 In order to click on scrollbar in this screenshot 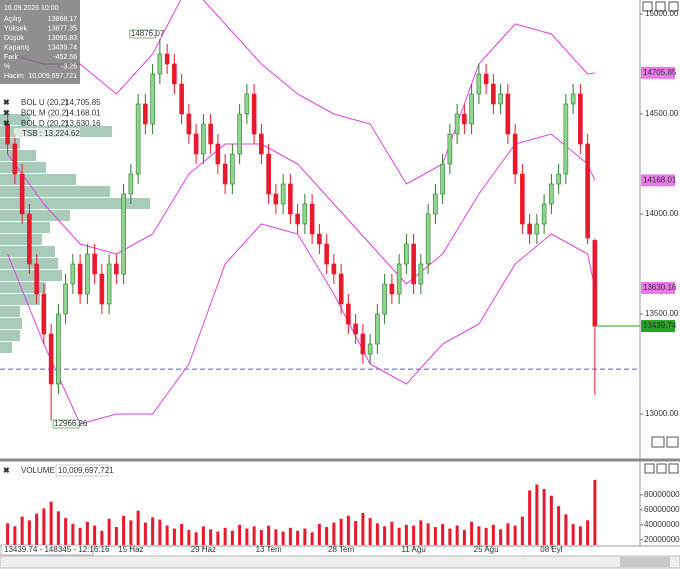, I will do `click(340, 562)`.